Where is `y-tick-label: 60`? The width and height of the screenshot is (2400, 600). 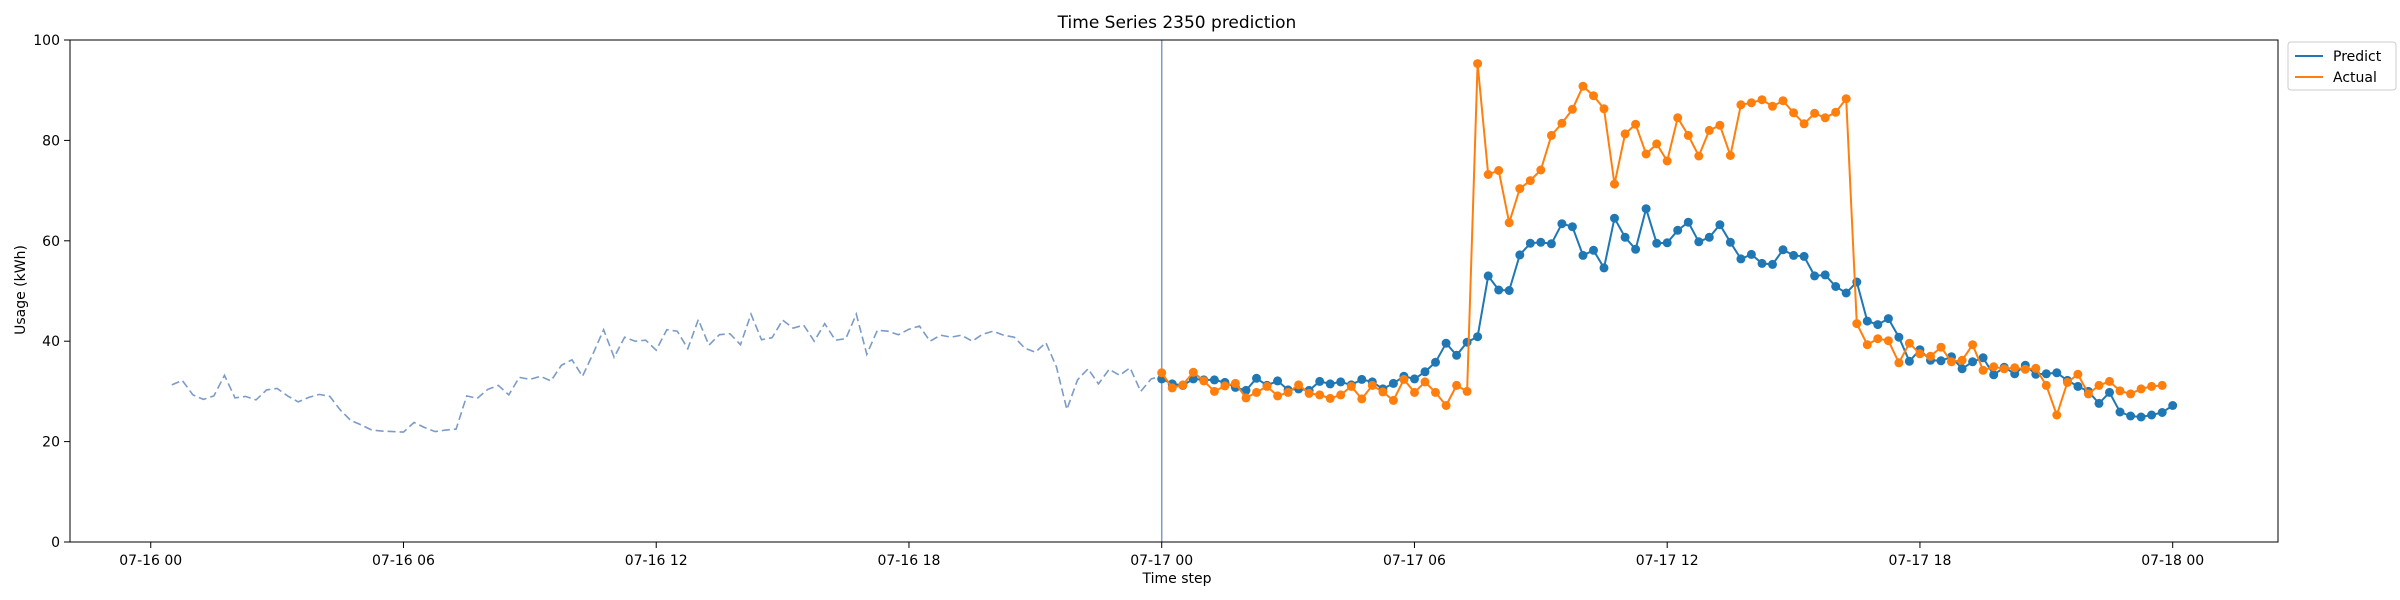 y-tick-label: 60 is located at coordinates (51, 242).